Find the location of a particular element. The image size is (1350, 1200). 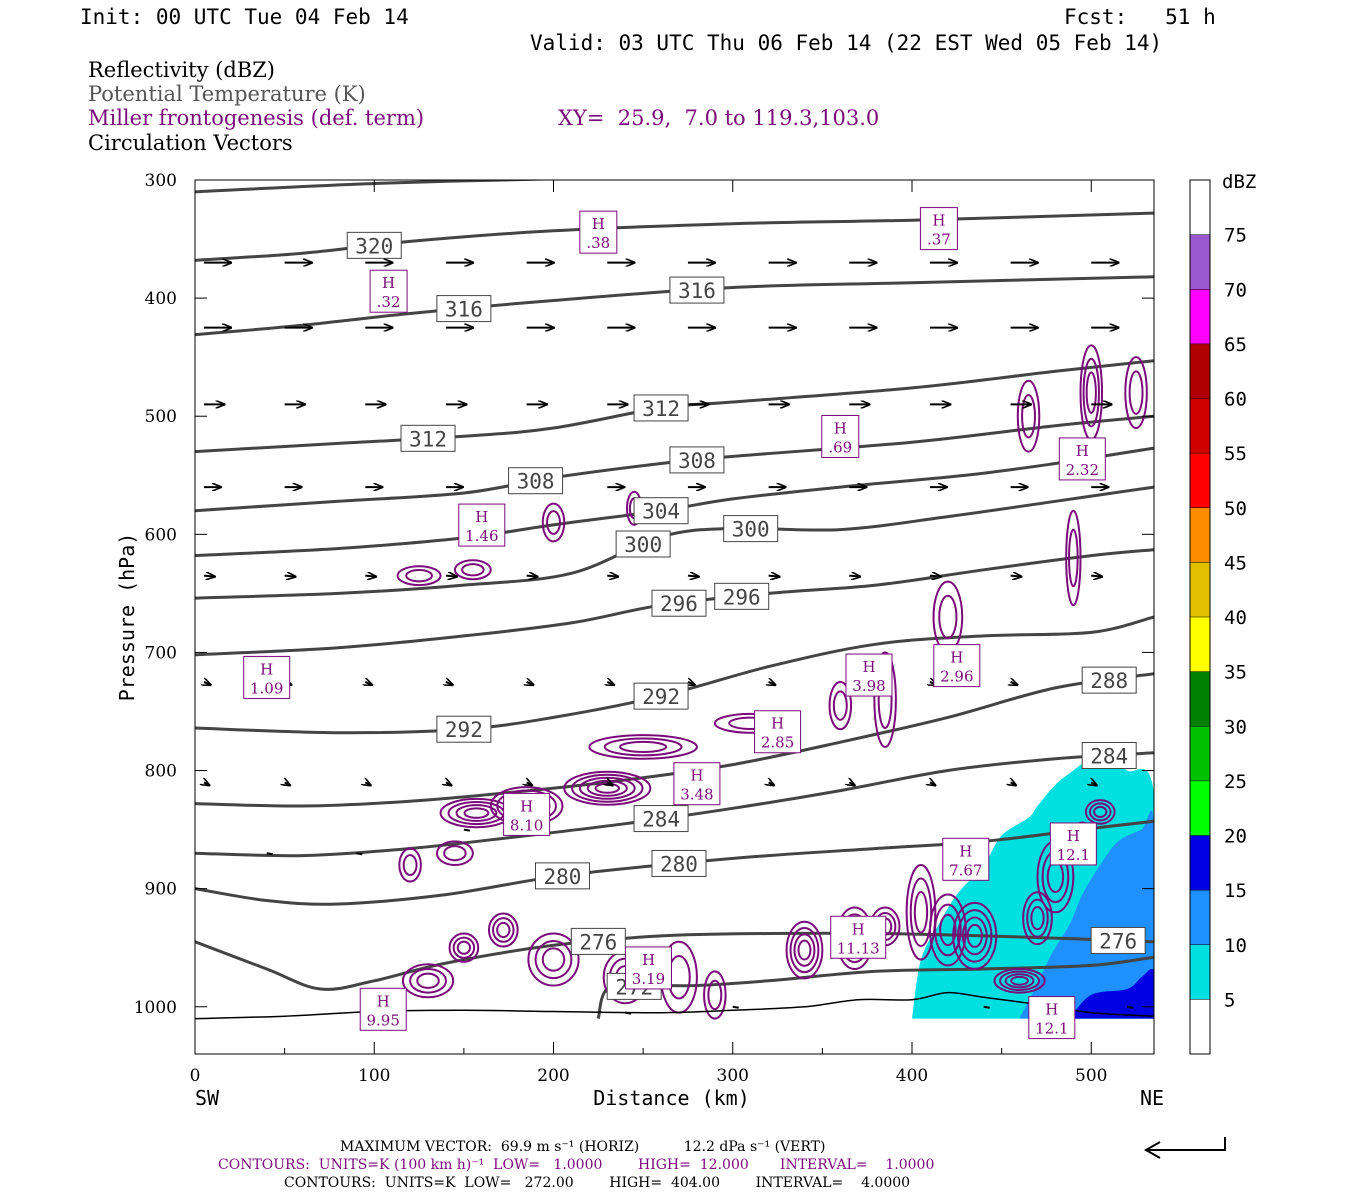

theta-label: 292 is located at coordinates (464, 730).